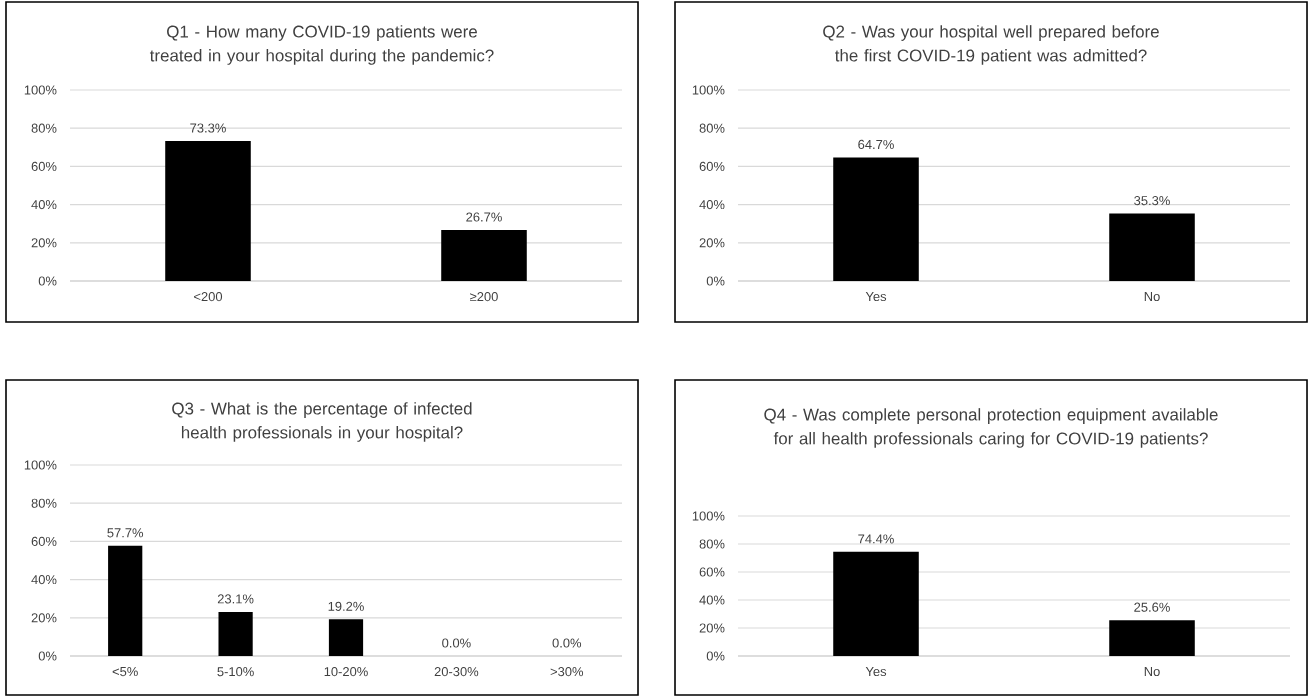 The height and width of the screenshot is (698, 1311). Describe the element at coordinates (991, 428) in the screenshot. I see `chart-title: Q4 - Was complete personal protection equipment available for all health professionals caring for COVID-19 patients?` at that location.